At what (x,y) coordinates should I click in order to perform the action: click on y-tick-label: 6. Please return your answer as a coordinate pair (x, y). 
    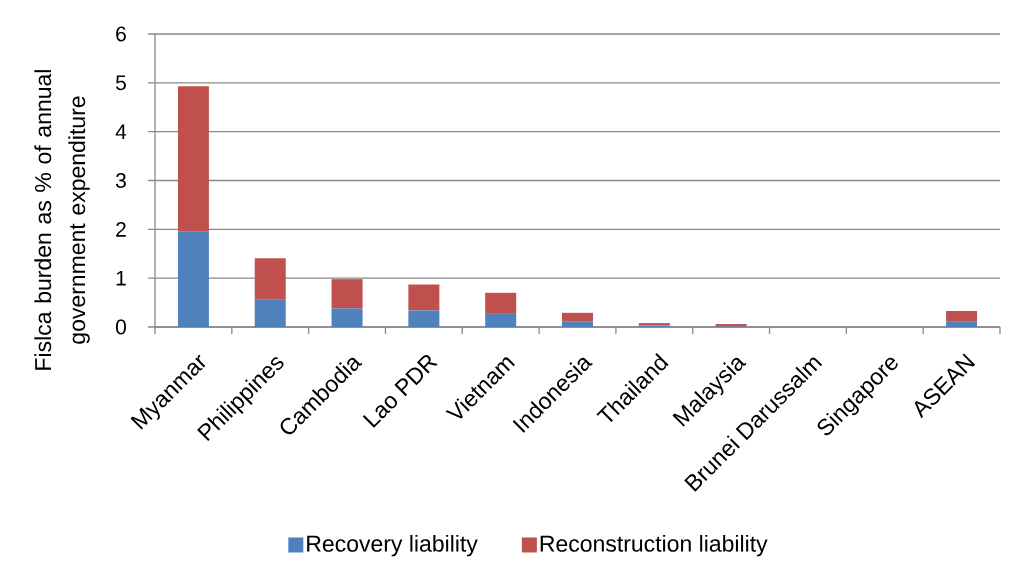
    Looking at the image, I should click on (121, 34).